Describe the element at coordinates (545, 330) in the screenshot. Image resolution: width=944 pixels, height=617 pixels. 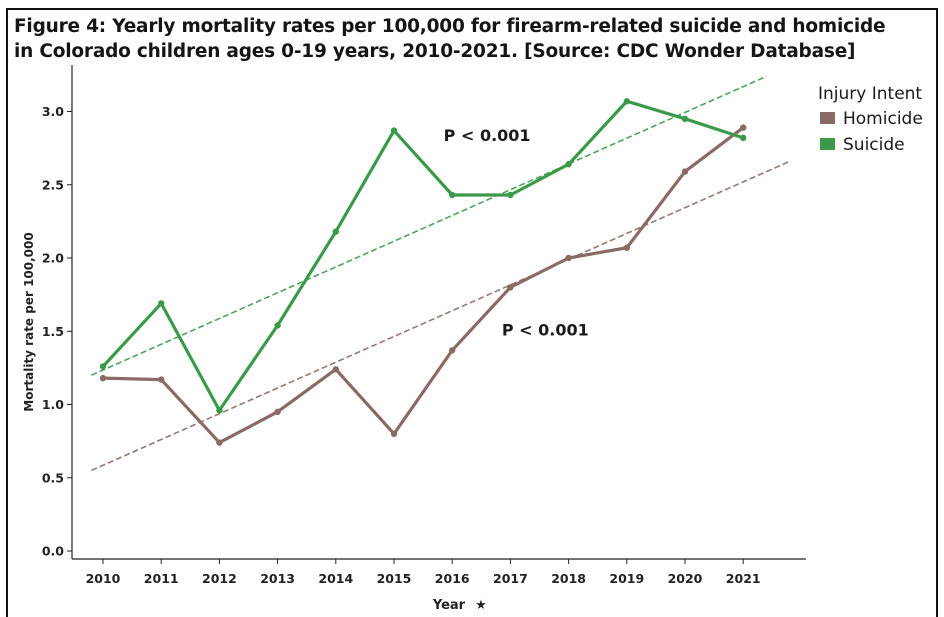
I see `p-value-annotation-homicide: P < 0.001` at that location.